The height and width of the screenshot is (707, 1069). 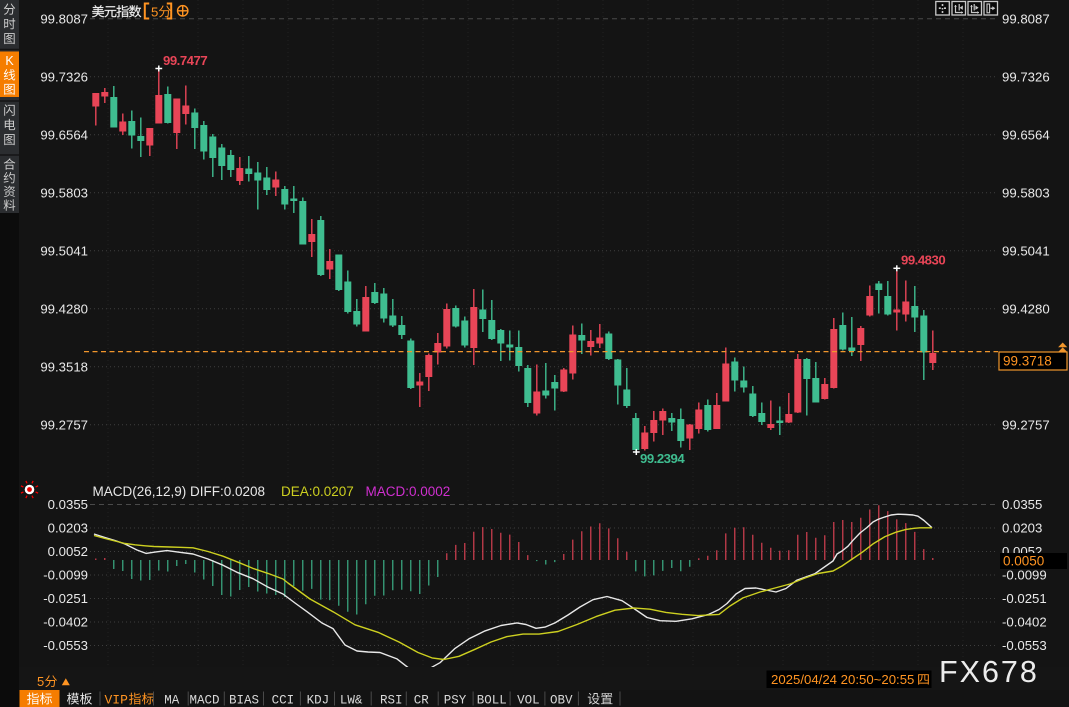 I want to click on svg-text: 0.0052, so click(x=68, y=551).